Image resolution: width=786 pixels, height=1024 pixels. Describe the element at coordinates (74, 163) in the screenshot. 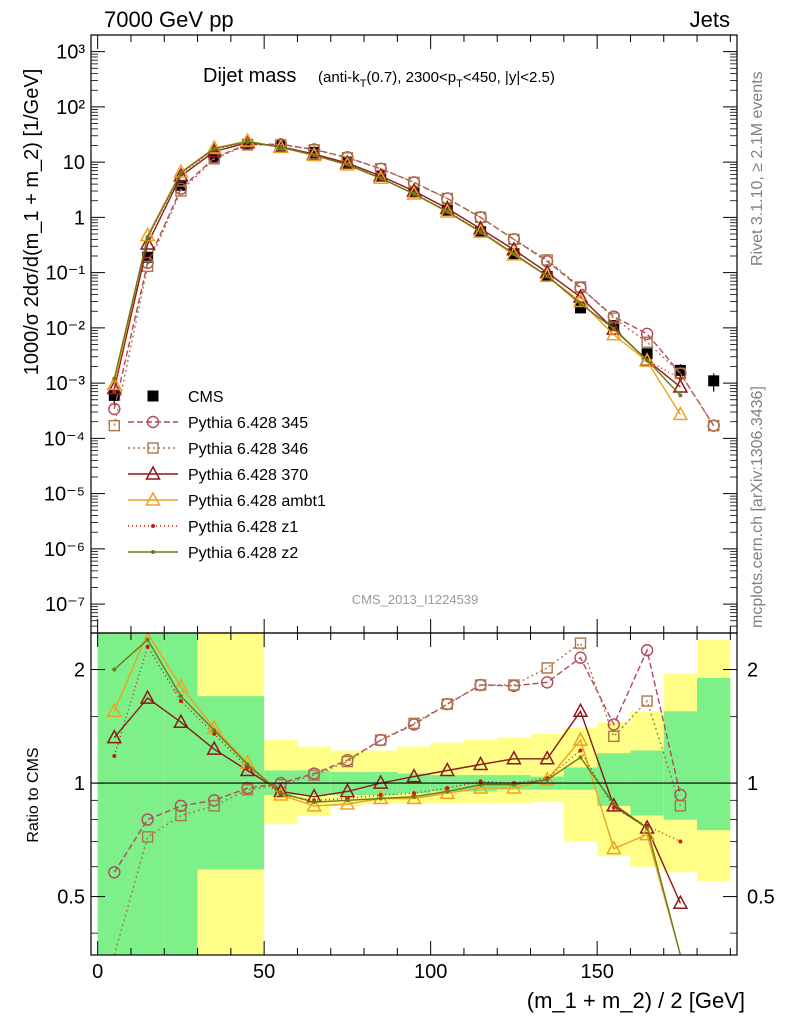

I see `y-tick-label: 10` at that location.